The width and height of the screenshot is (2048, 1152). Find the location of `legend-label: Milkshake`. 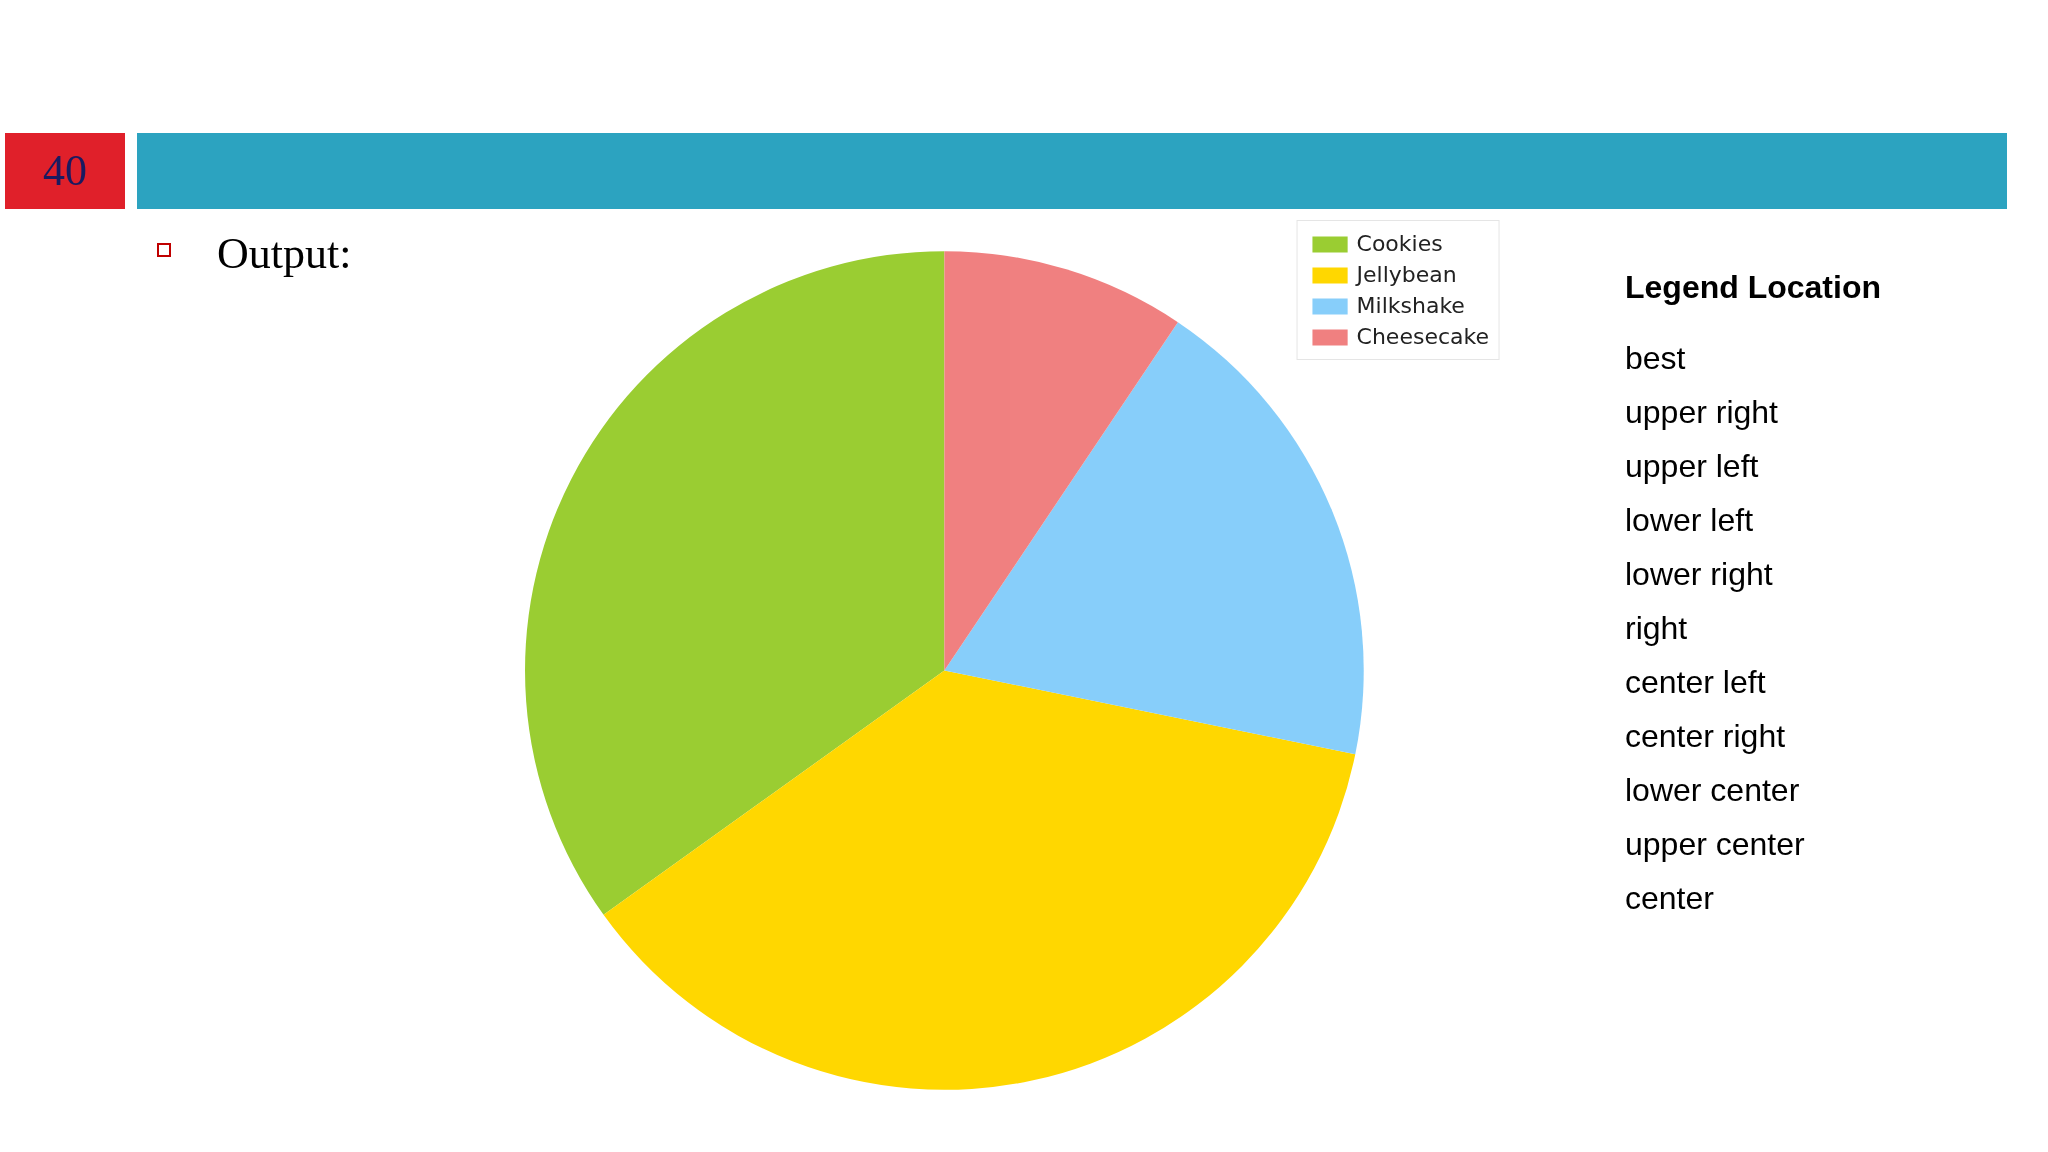

legend-label: Milkshake is located at coordinates (1410, 305).